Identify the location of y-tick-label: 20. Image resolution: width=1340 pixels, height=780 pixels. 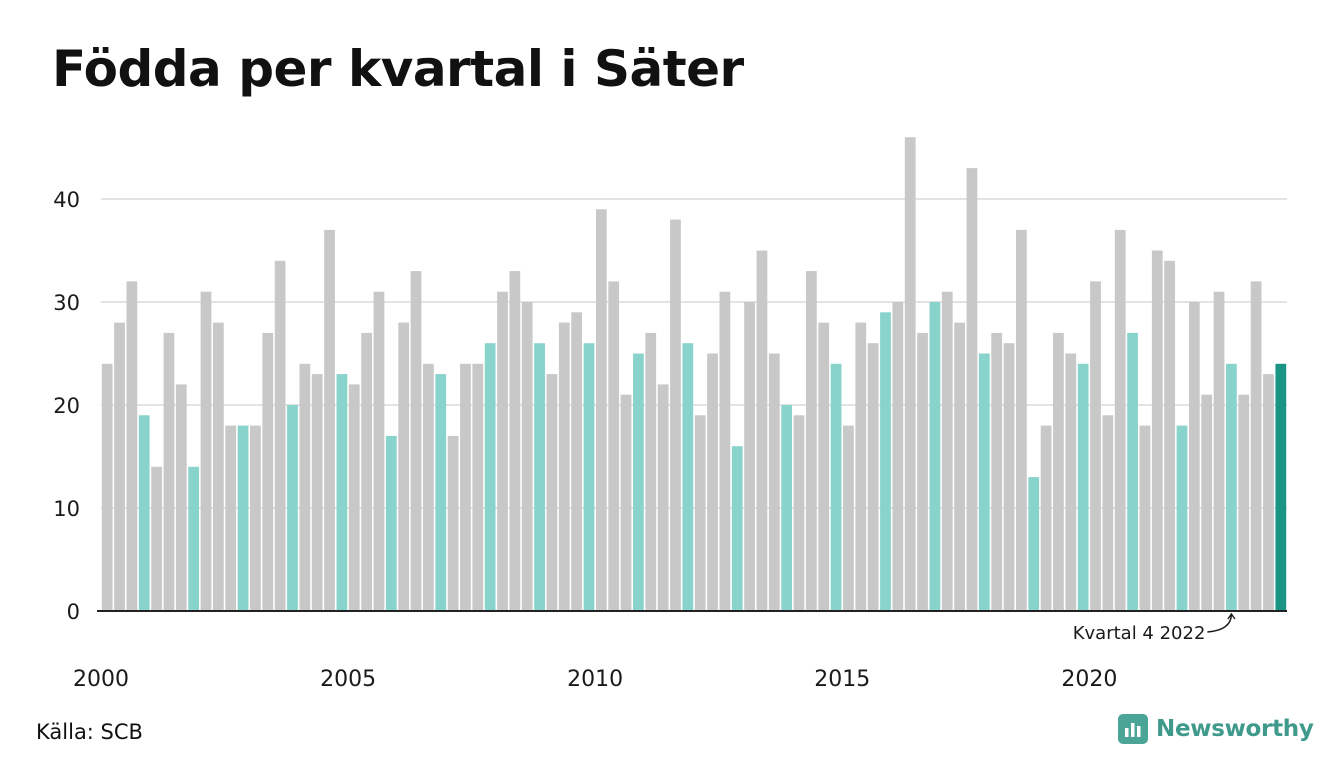
(66, 406).